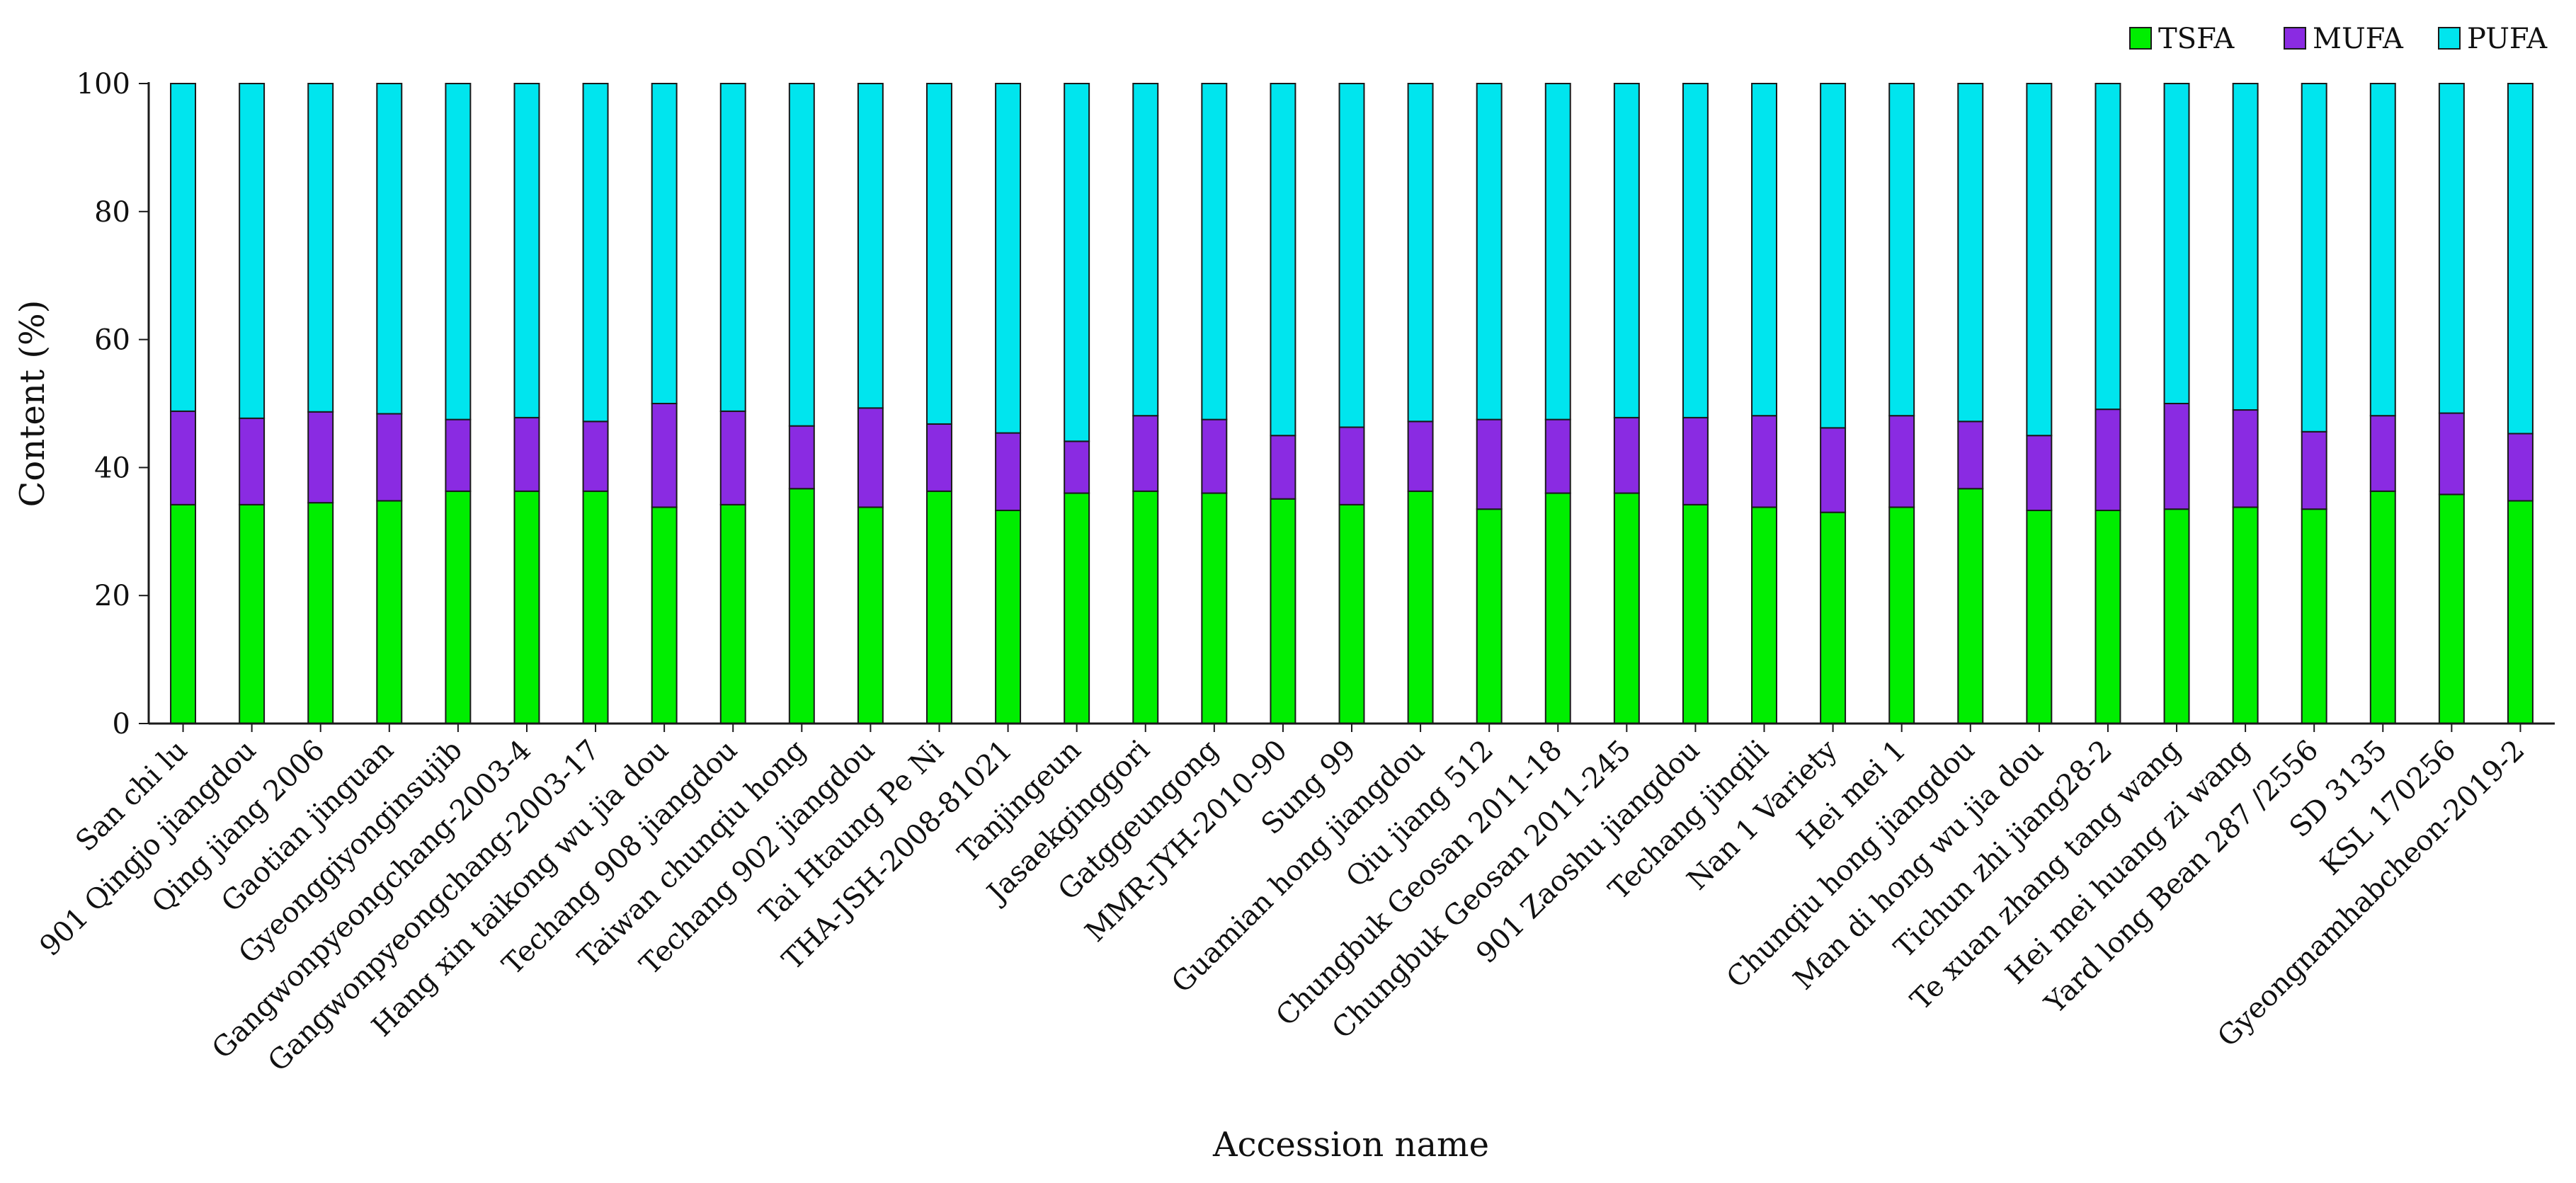 The image size is (2576, 1183). What do you see at coordinates (122, 724) in the screenshot?
I see `y-tick-label: 0` at bounding box center [122, 724].